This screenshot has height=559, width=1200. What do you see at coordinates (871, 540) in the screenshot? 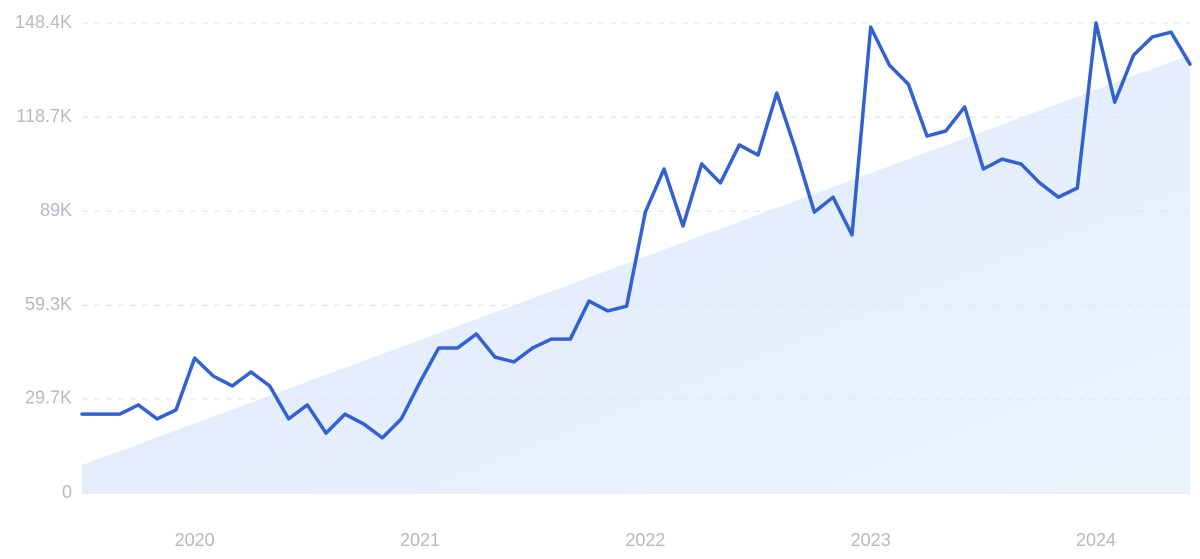
I see `x-tick-label: 2023` at bounding box center [871, 540].